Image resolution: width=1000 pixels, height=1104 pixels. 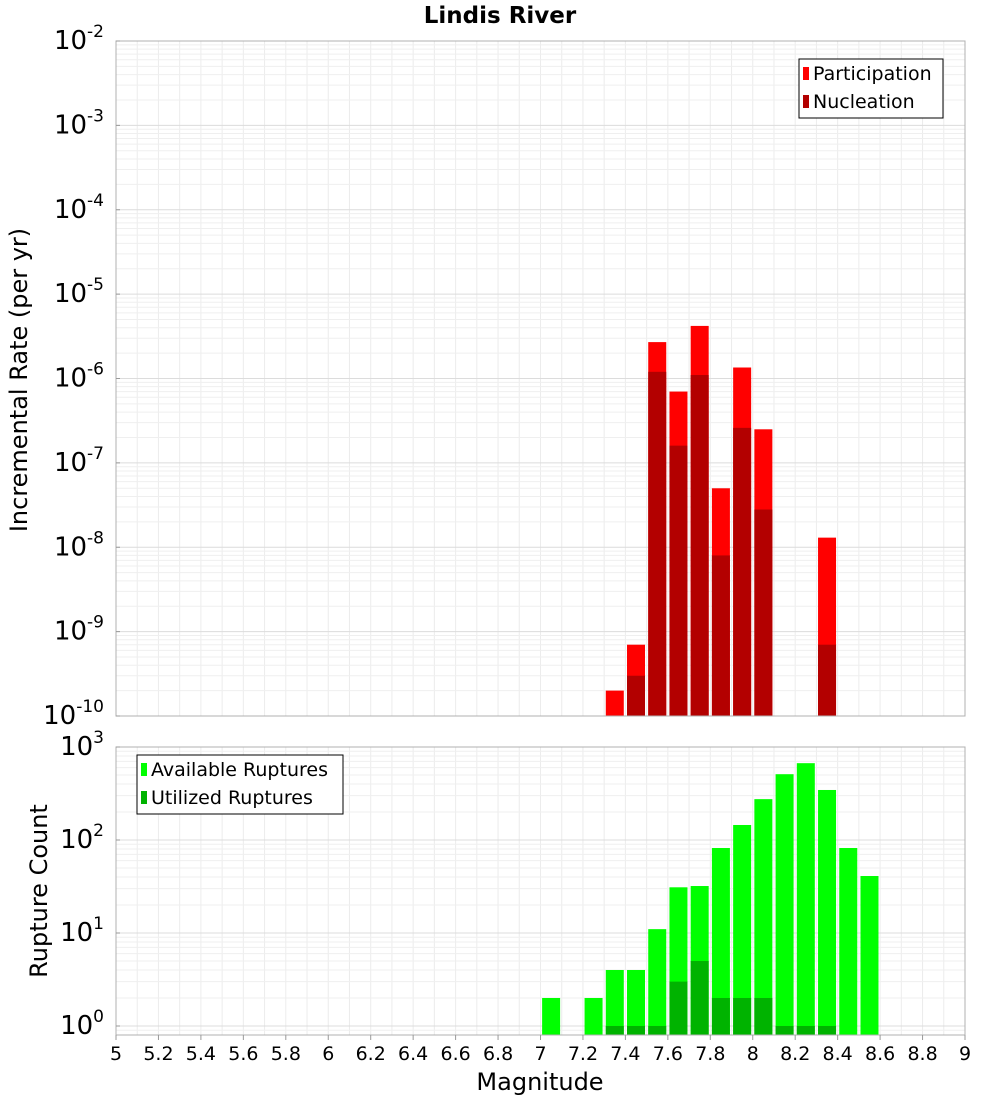 I want to click on legend-nucleation-swatch, so click(x=806, y=101).